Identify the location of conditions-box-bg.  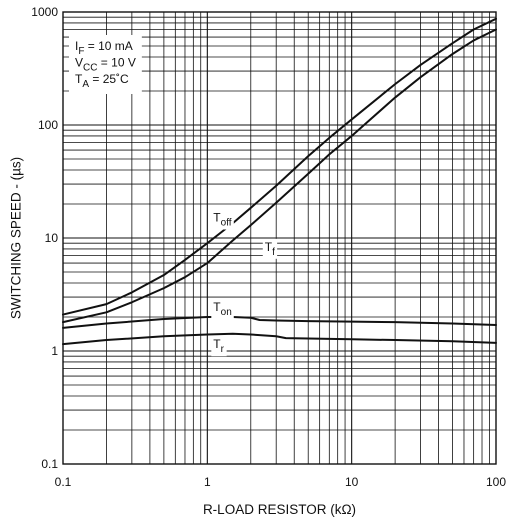
(105, 64).